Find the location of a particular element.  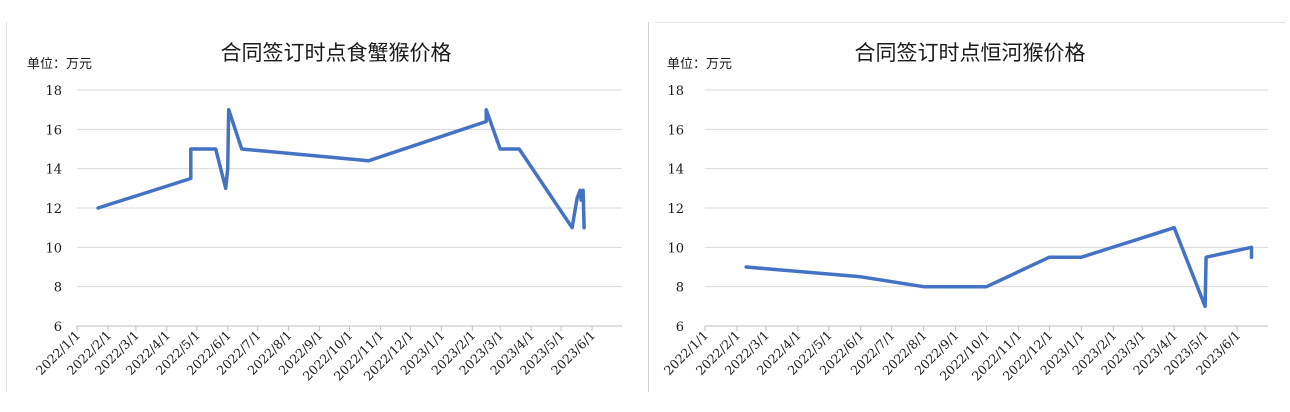

panel-divider is located at coordinates (648, 207).